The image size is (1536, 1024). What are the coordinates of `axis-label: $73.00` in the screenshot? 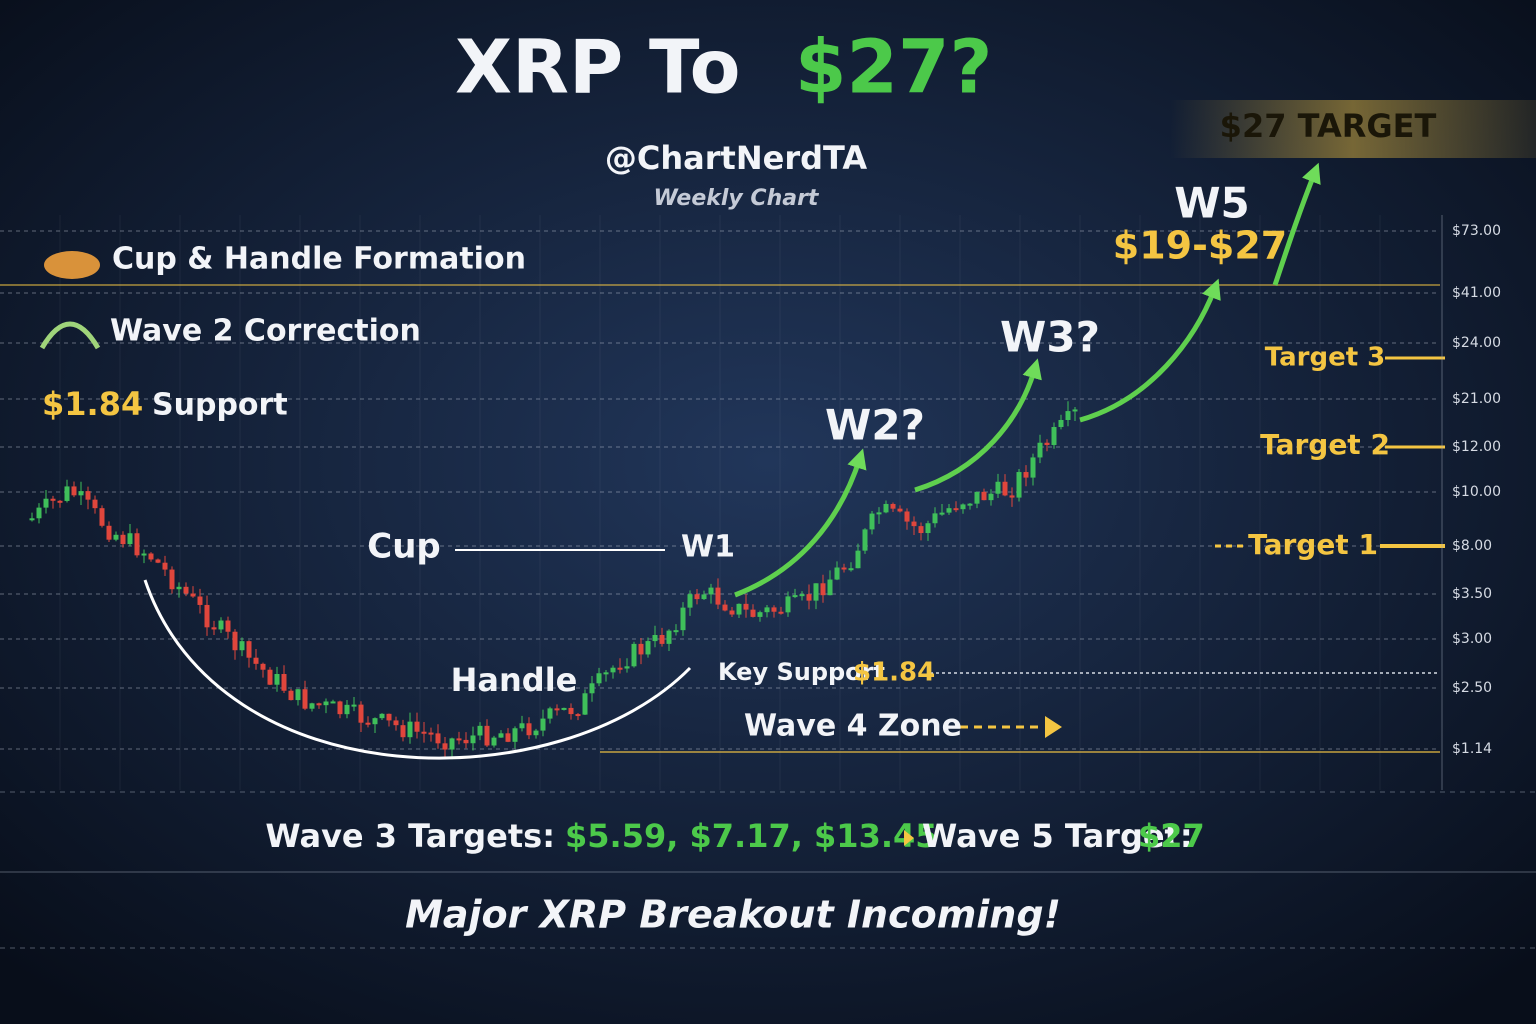 It's located at (1476, 231).